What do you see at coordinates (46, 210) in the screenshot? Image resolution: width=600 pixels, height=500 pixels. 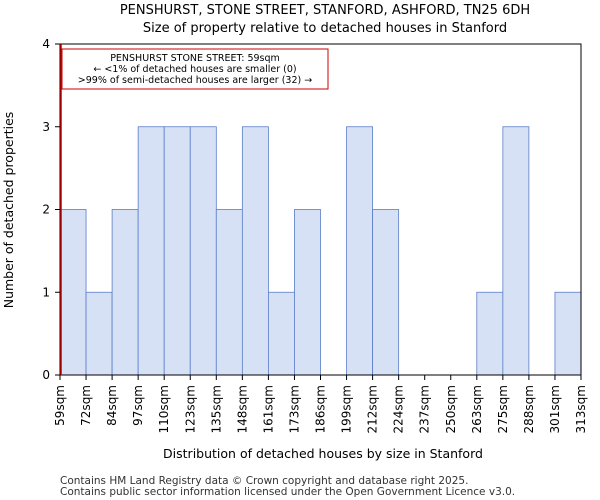 I see `y-tick-label: 2` at bounding box center [46, 210].